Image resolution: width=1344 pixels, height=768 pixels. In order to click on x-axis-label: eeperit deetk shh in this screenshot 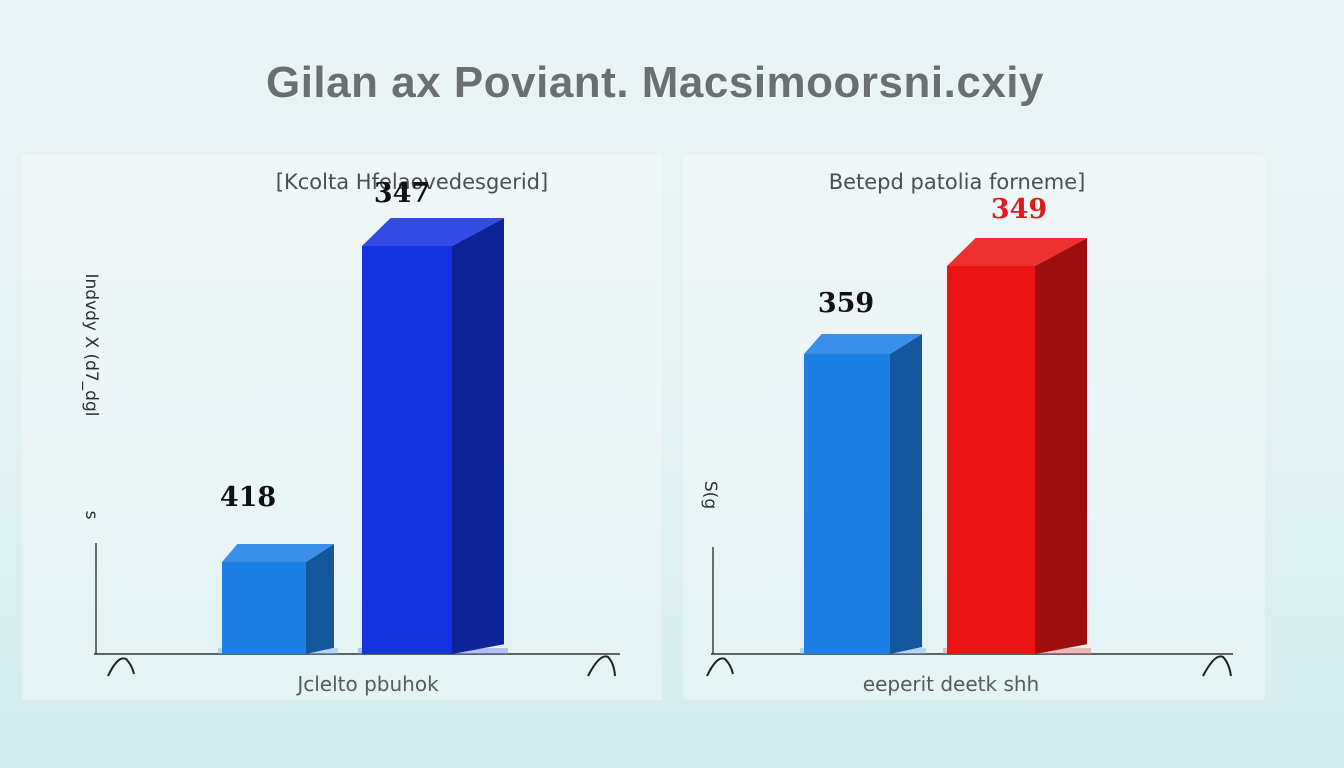, I will do `click(951, 684)`.